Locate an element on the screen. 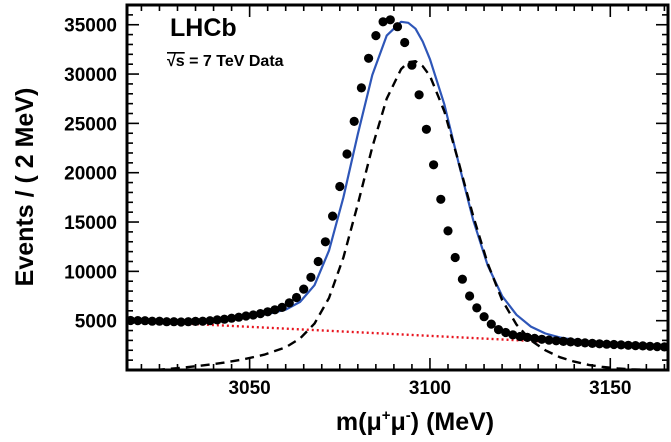  energy-text: = 7 TeV Data is located at coordinates (234, 61).